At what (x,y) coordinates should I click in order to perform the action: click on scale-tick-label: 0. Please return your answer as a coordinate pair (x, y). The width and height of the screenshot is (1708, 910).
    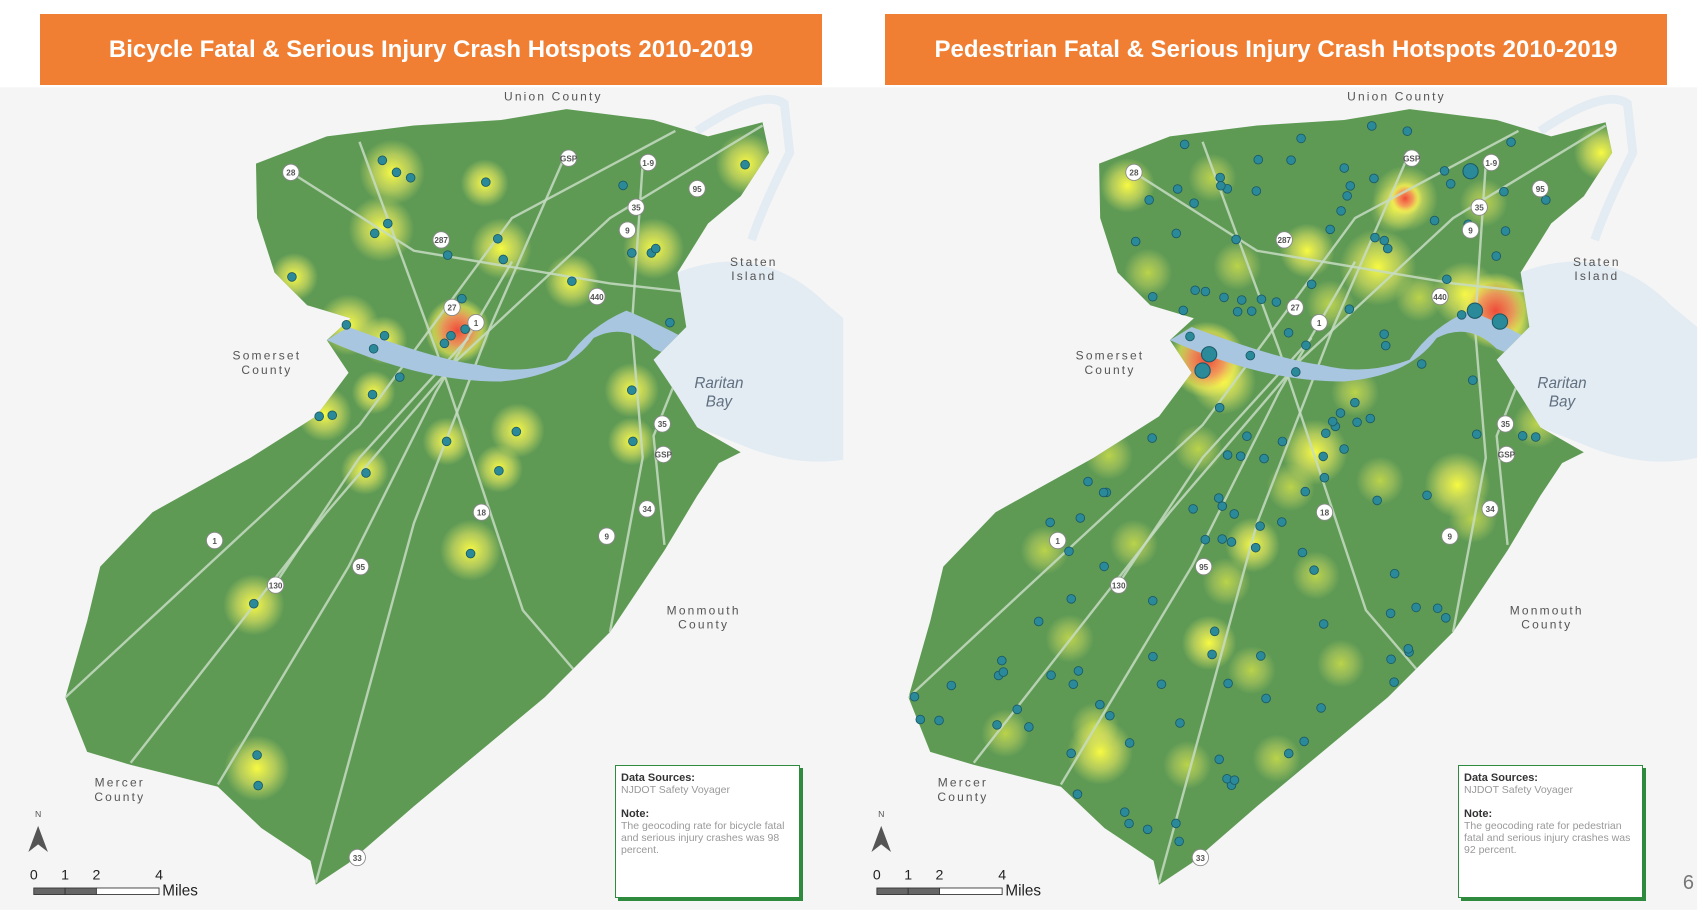
    Looking at the image, I should click on (34, 875).